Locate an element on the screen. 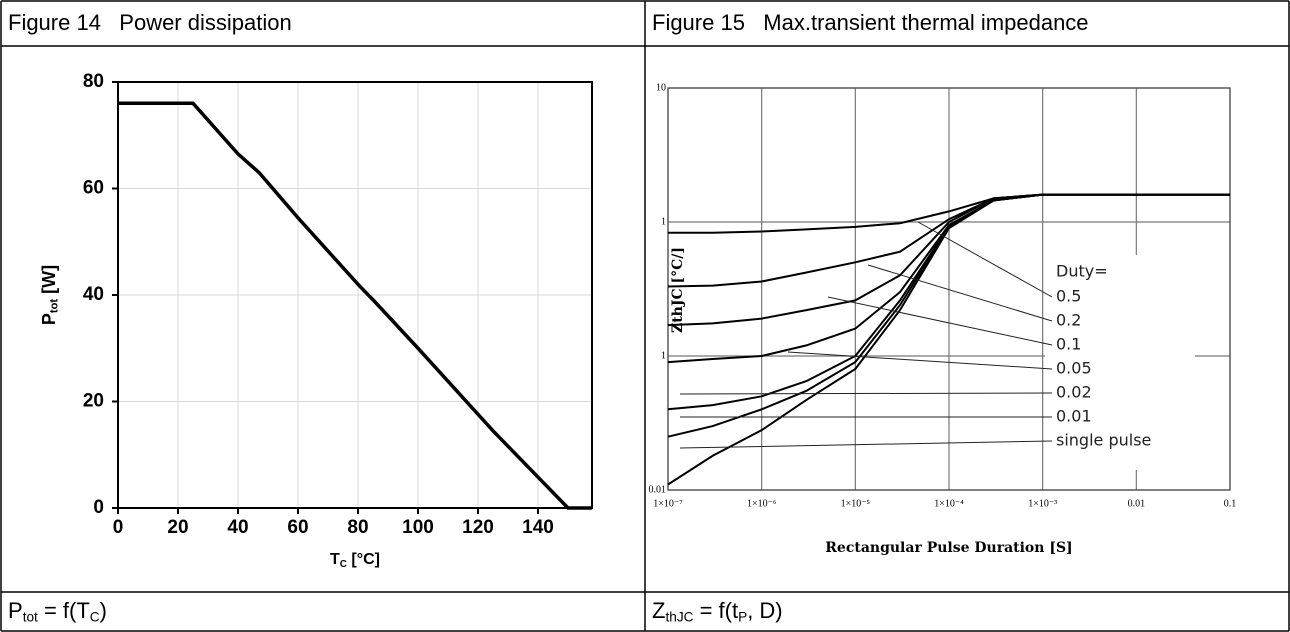  figure-title: Figure 14 Power dissipation is located at coordinates (150, 22).